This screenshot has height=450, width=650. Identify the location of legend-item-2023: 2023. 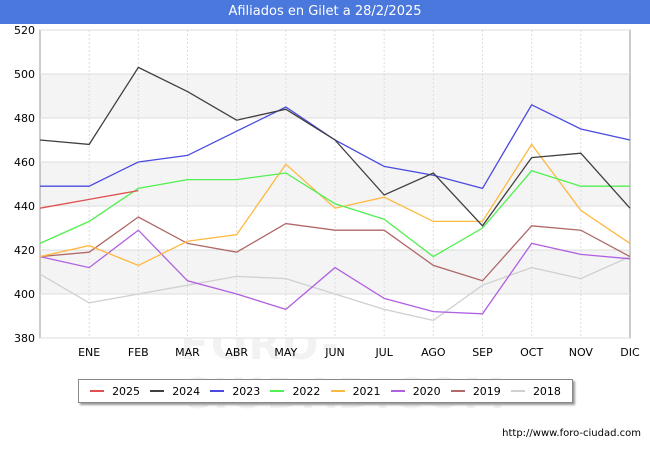
(235, 391).